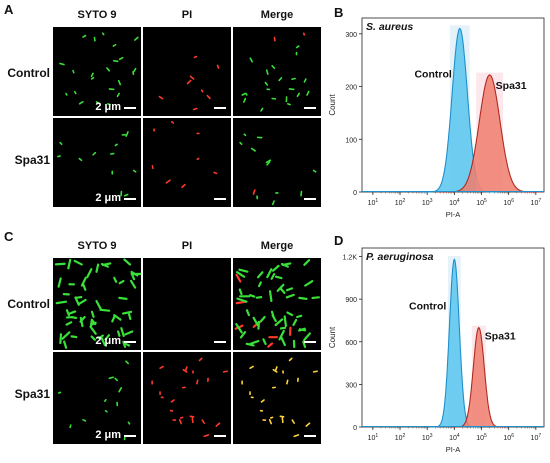 The image size is (550, 463). I want to click on row-label-spa31: Spa31, so click(32, 160).